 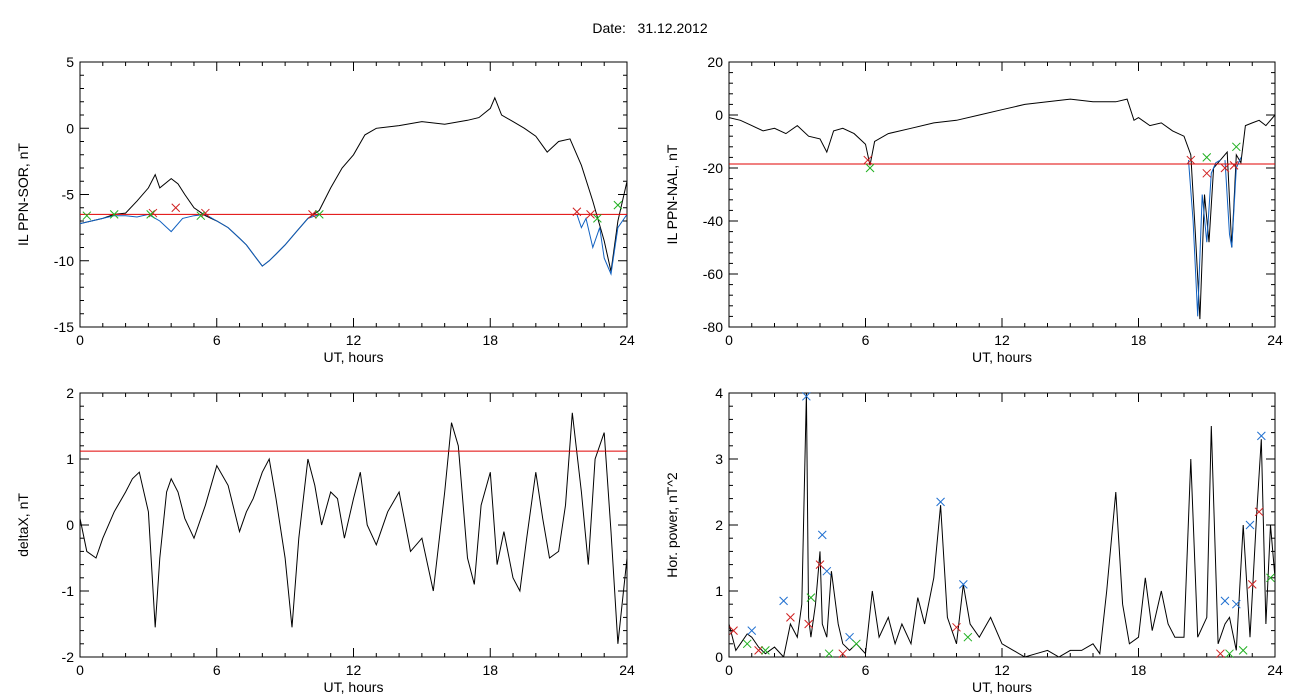 What do you see at coordinates (719, 459) in the screenshot?
I see `y-tick-label: 3` at bounding box center [719, 459].